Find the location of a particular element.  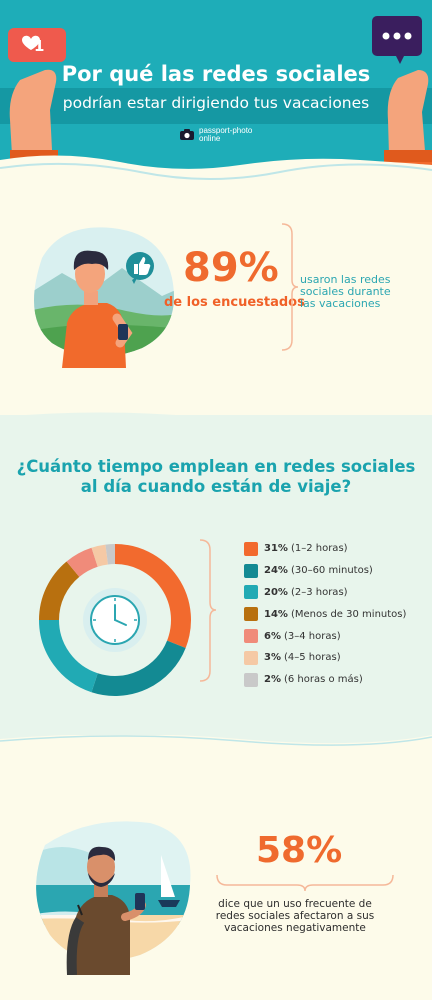

traveler-beach-illustration is located at coordinates (113, 898).